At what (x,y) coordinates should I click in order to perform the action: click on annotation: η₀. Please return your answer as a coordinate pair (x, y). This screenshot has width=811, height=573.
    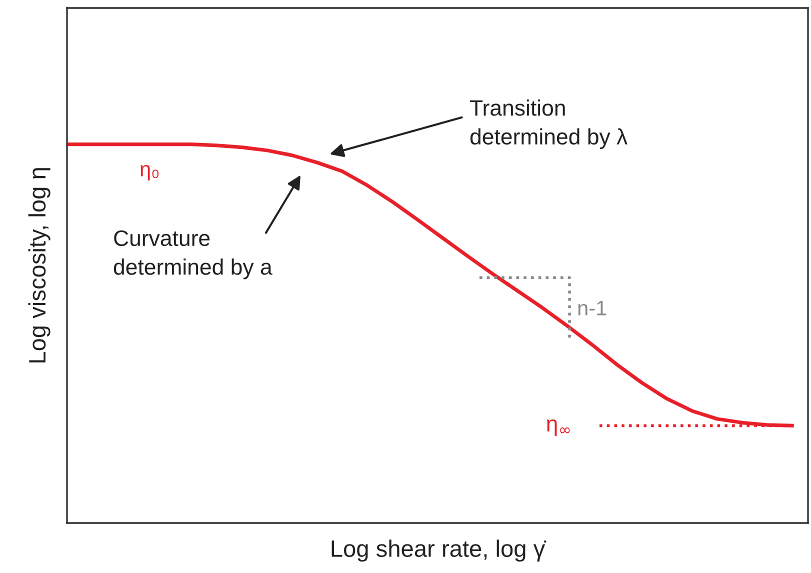
    Looking at the image, I should click on (149, 173).